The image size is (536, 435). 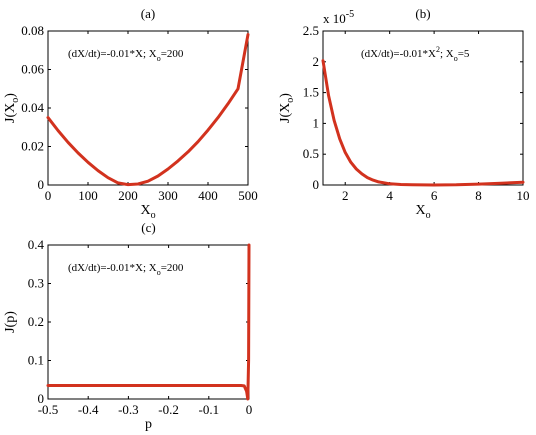 What do you see at coordinates (389, 195) in the screenshot?
I see `x-tick-label: 4` at bounding box center [389, 195].